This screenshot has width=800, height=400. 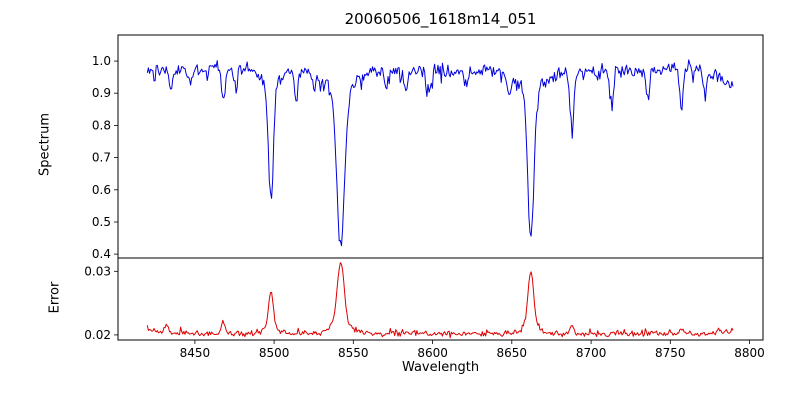 What do you see at coordinates (353, 353) in the screenshot?
I see `x-tick-label: 8550` at bounding box center [353, 353].